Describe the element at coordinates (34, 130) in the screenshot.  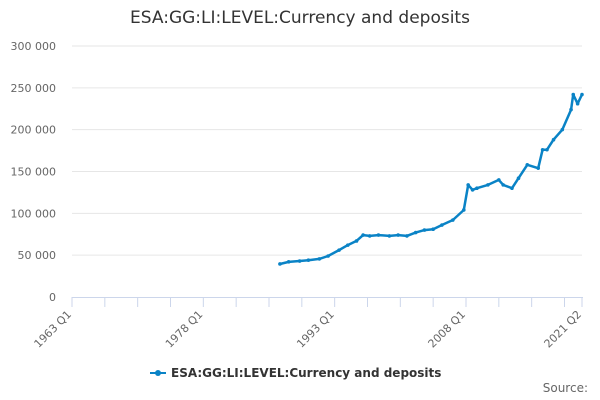
I see `y-tick-label: 200 000` at that location.